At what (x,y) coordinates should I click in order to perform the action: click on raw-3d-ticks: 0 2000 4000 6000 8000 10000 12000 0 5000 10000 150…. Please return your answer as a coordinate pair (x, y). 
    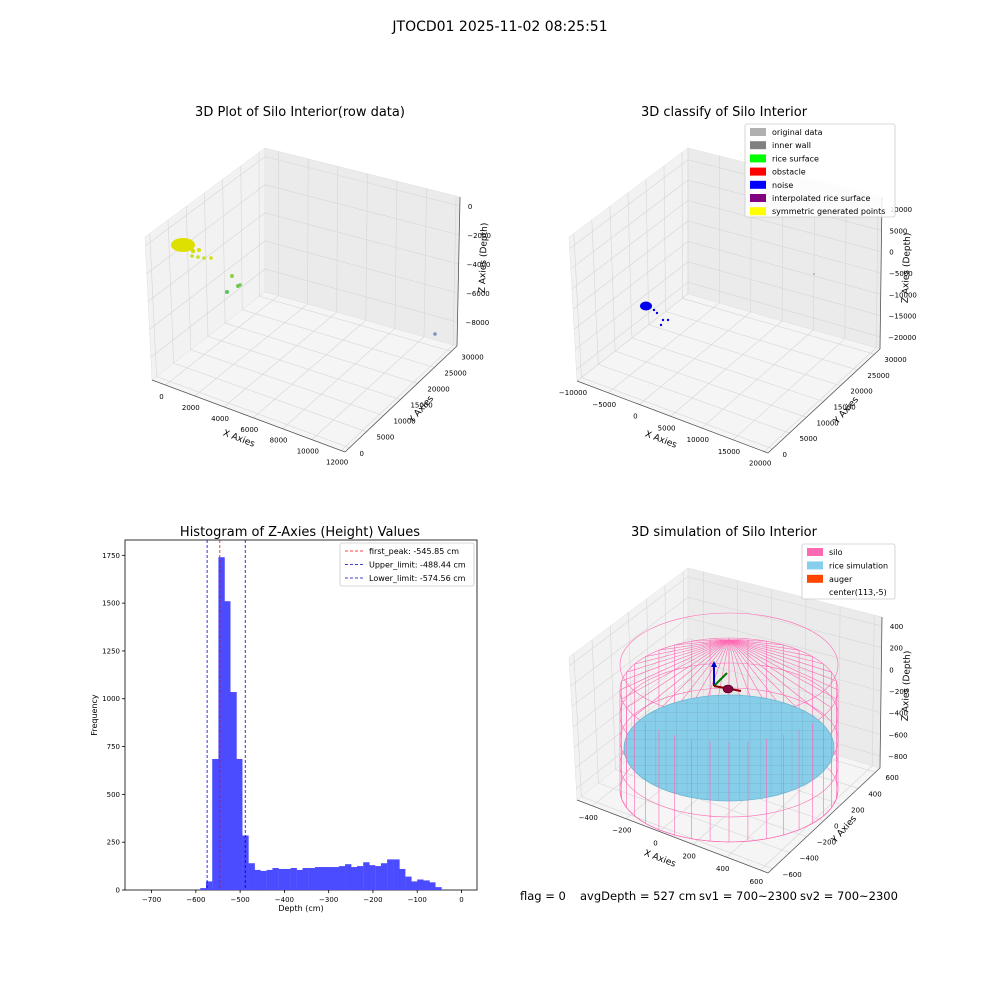
    Looking at the image, I should click on (325, 335).